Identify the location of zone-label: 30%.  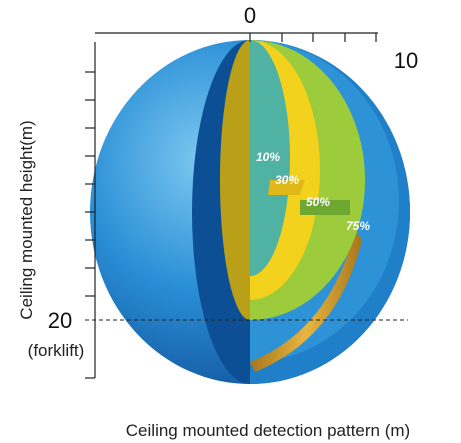
(287, 180).